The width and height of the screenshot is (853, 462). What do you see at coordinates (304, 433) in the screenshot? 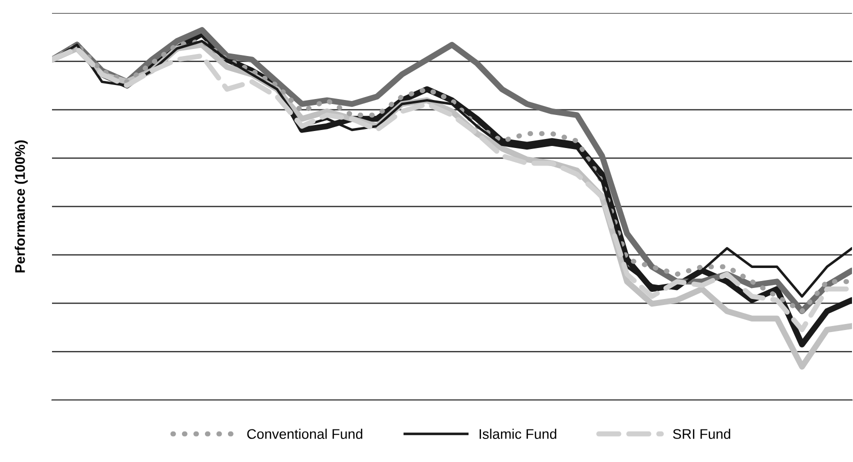
I see `legend-label: Conventional Fund` at bounding box center [304, 433].